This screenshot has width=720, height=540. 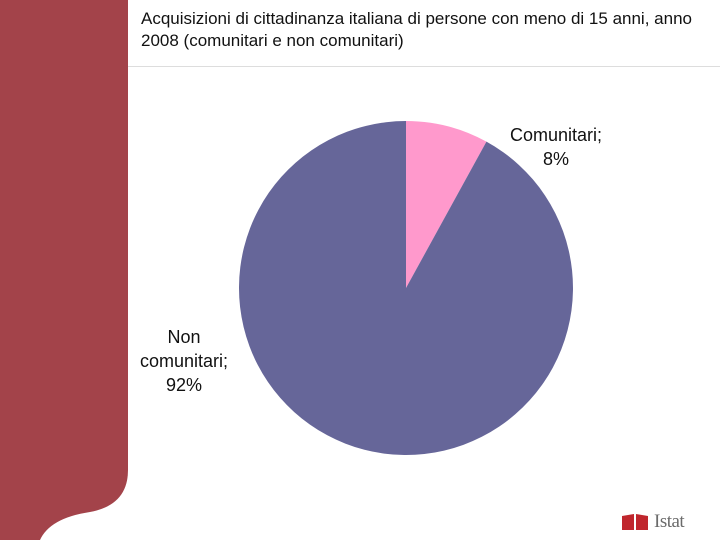 I want to click on slice-label-non-comunitari: Non comunitari; 92%, so click(x=184, y=361).